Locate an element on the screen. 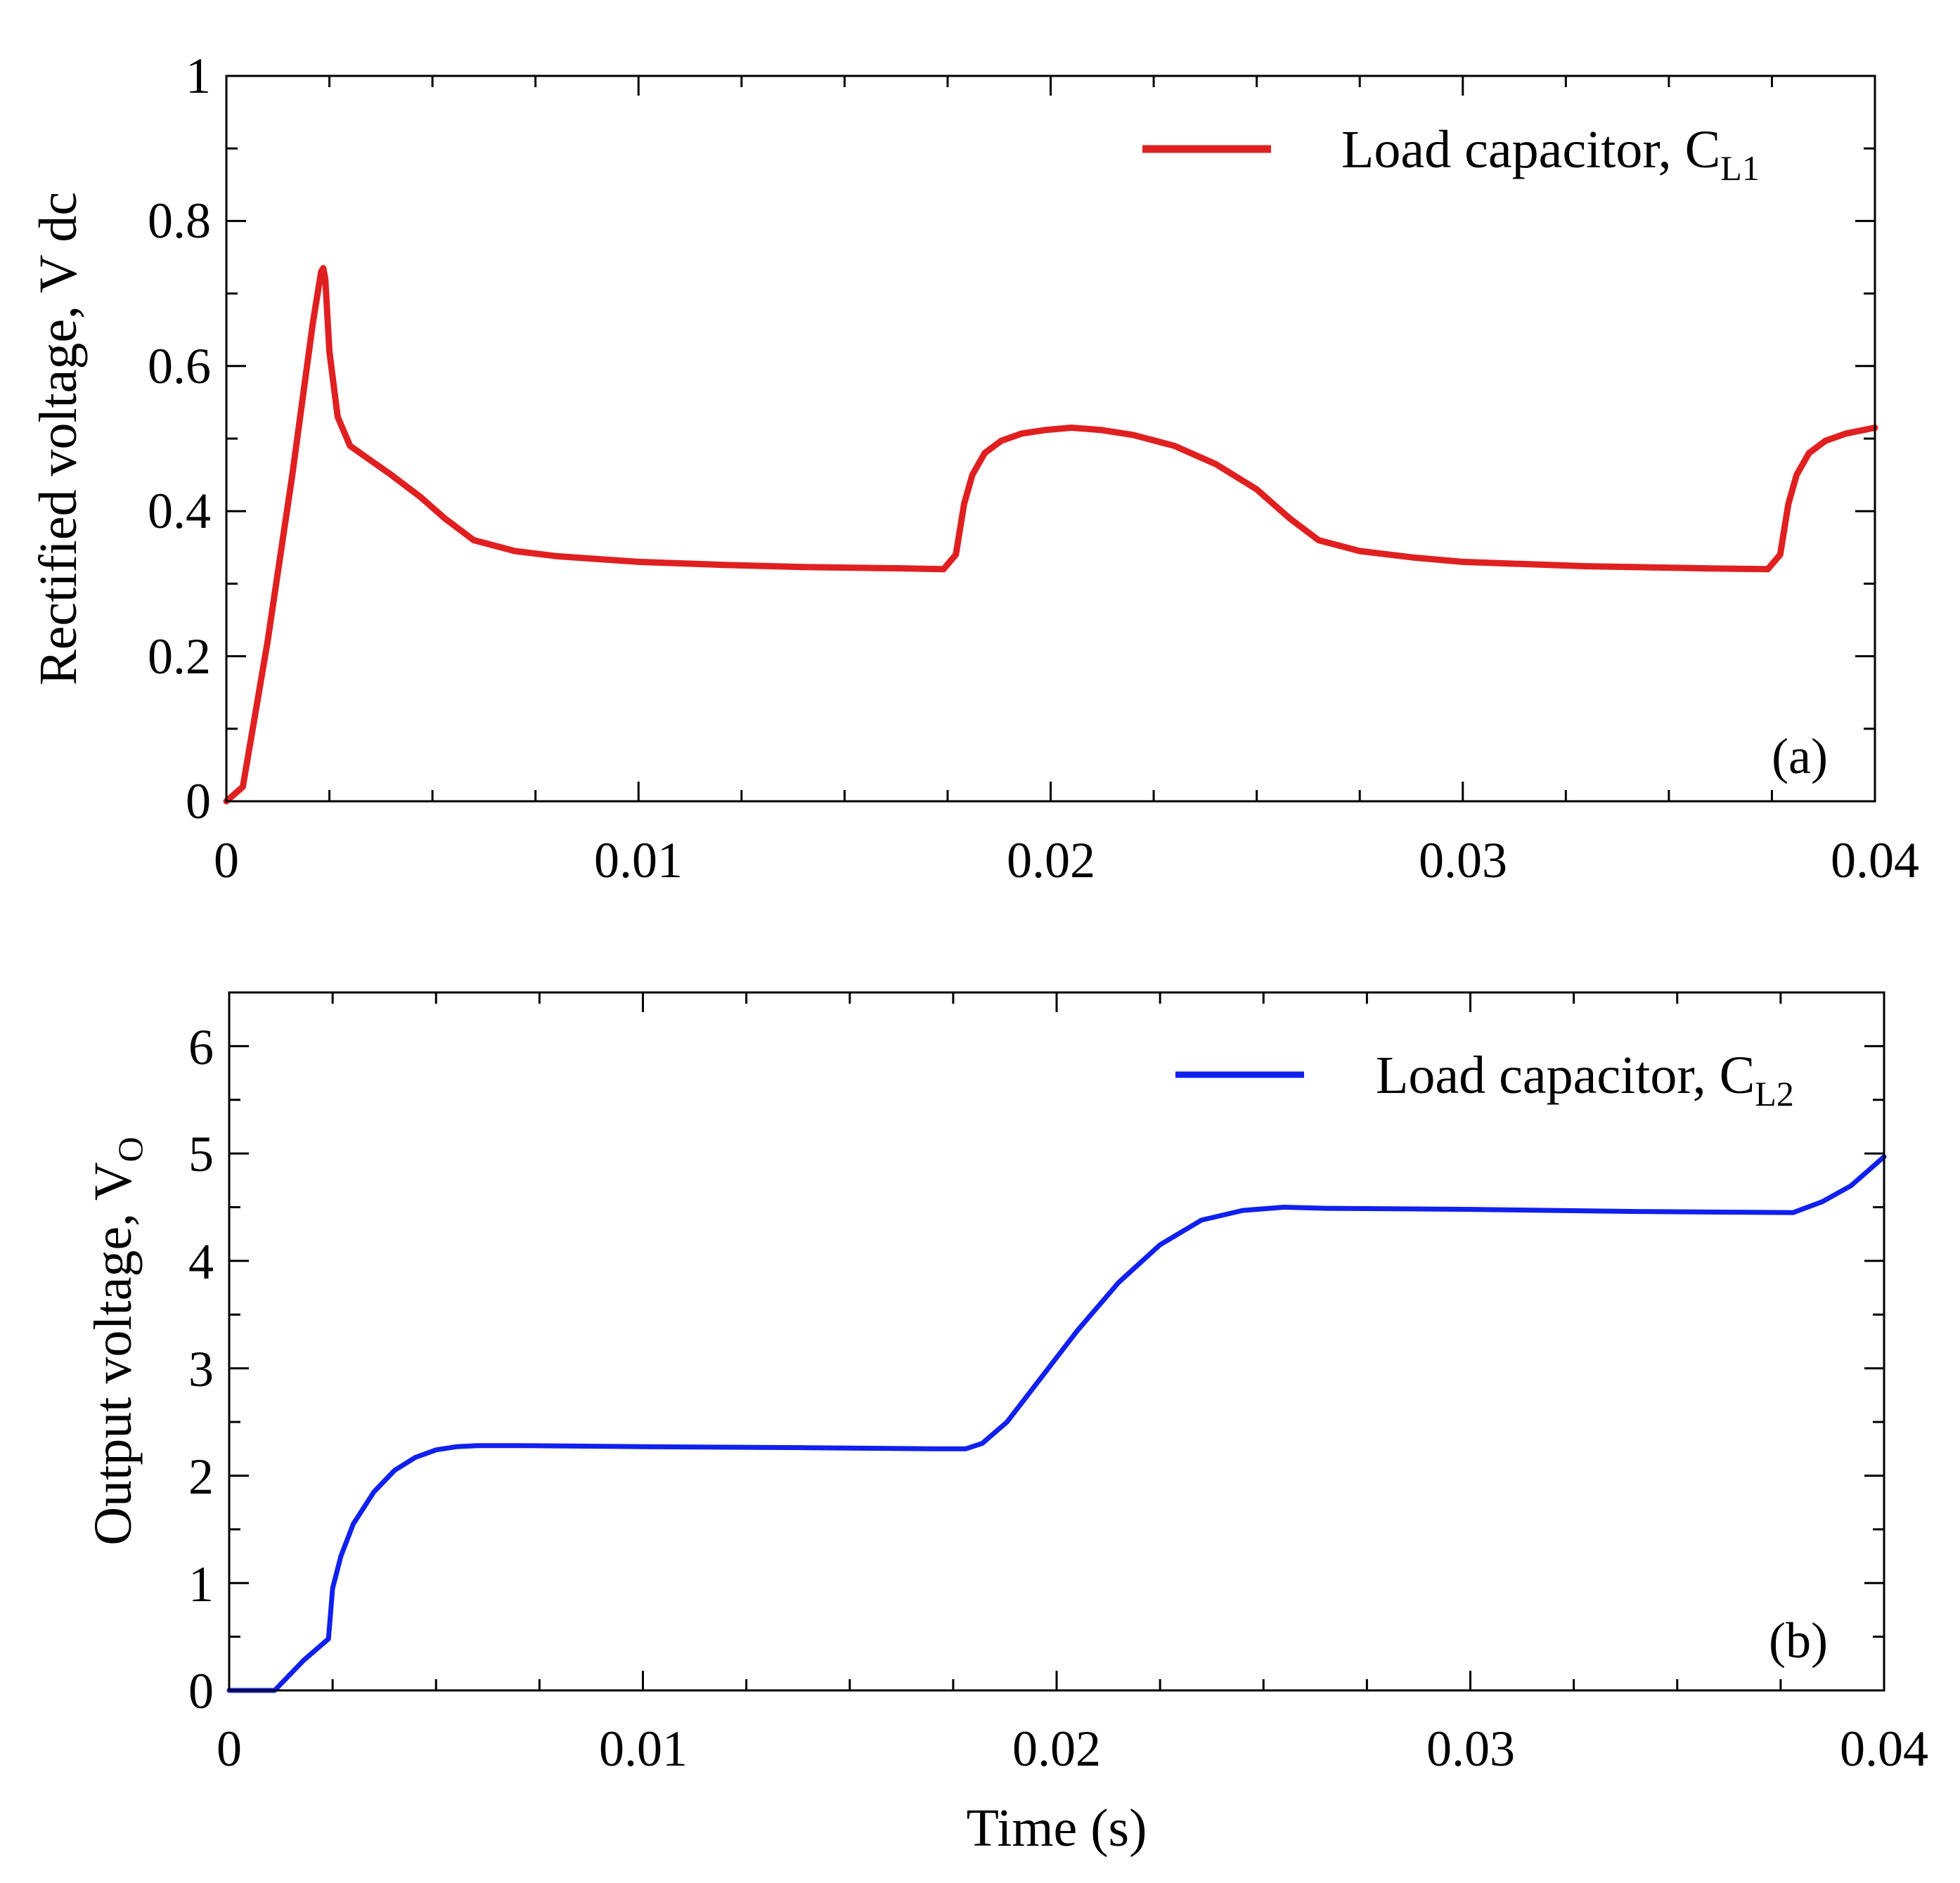 This screenshot has width=1960, height=1883. y-tick-label: 6 is located at coordinates (201, 1047).